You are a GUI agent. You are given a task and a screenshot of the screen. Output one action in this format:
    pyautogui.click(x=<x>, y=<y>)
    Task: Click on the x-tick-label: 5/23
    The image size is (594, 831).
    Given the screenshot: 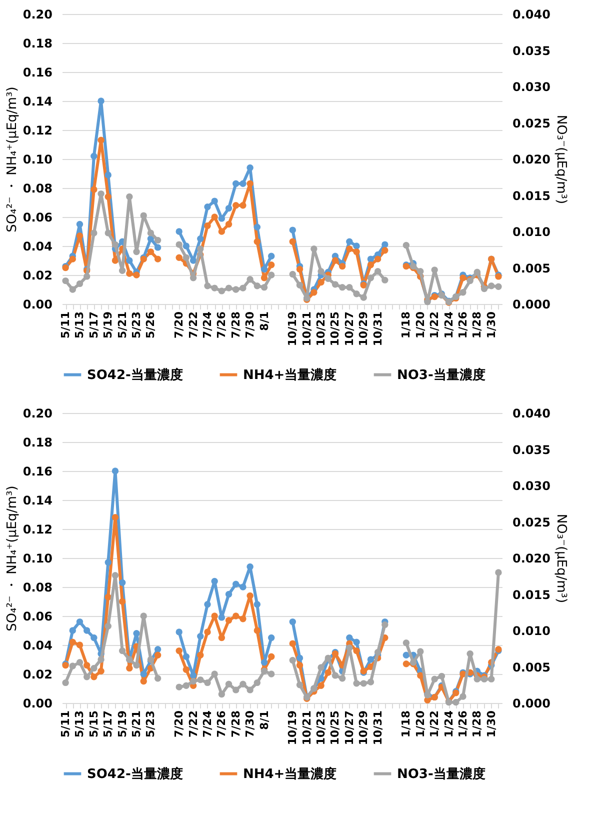 What is the action you would take?
    pyautogui.click(x=151, y=724)
    